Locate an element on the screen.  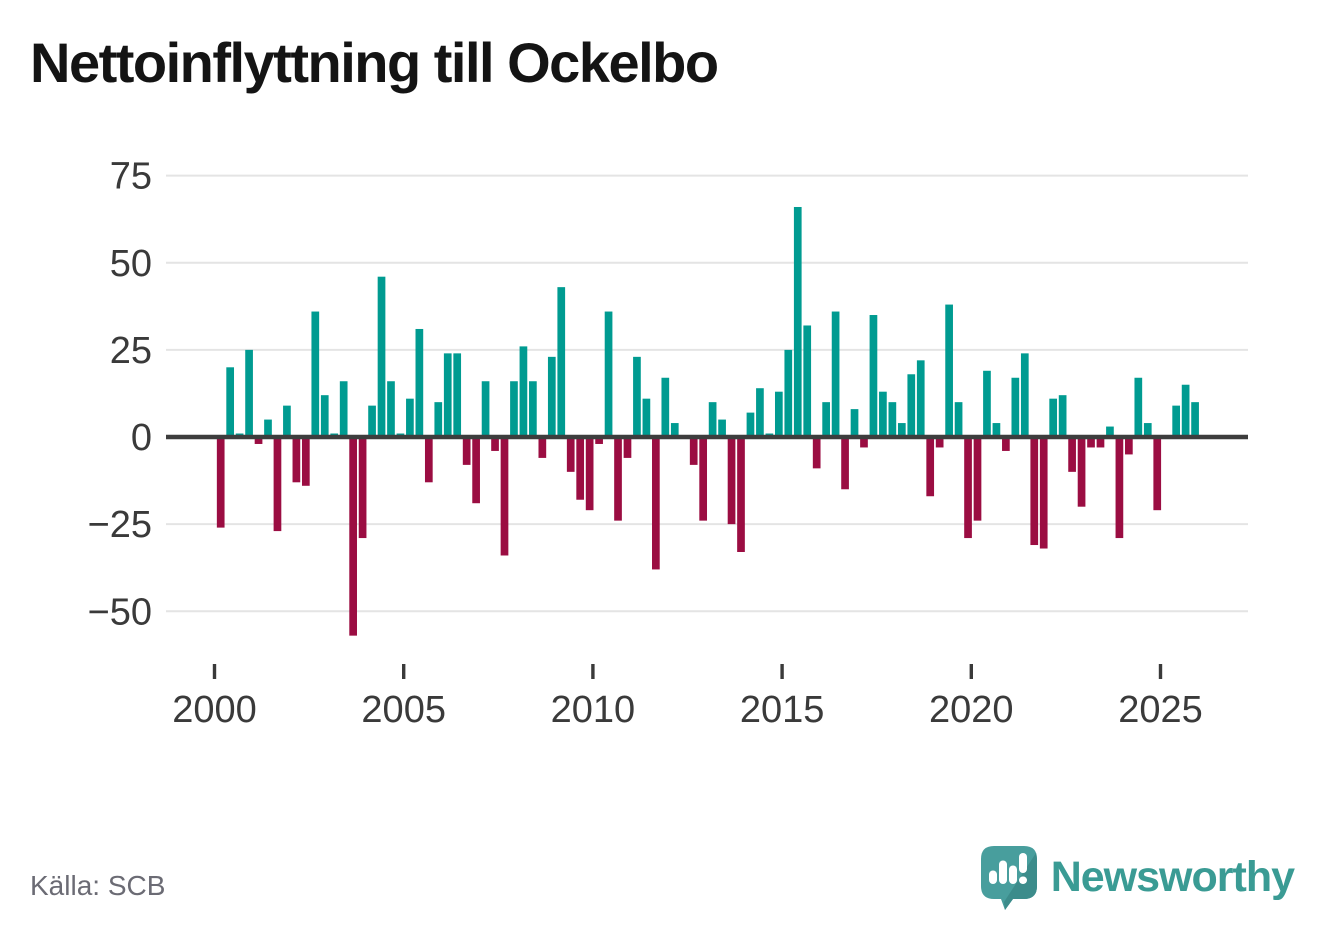
bar-2020-q2 is located at coordinates (987, 403).